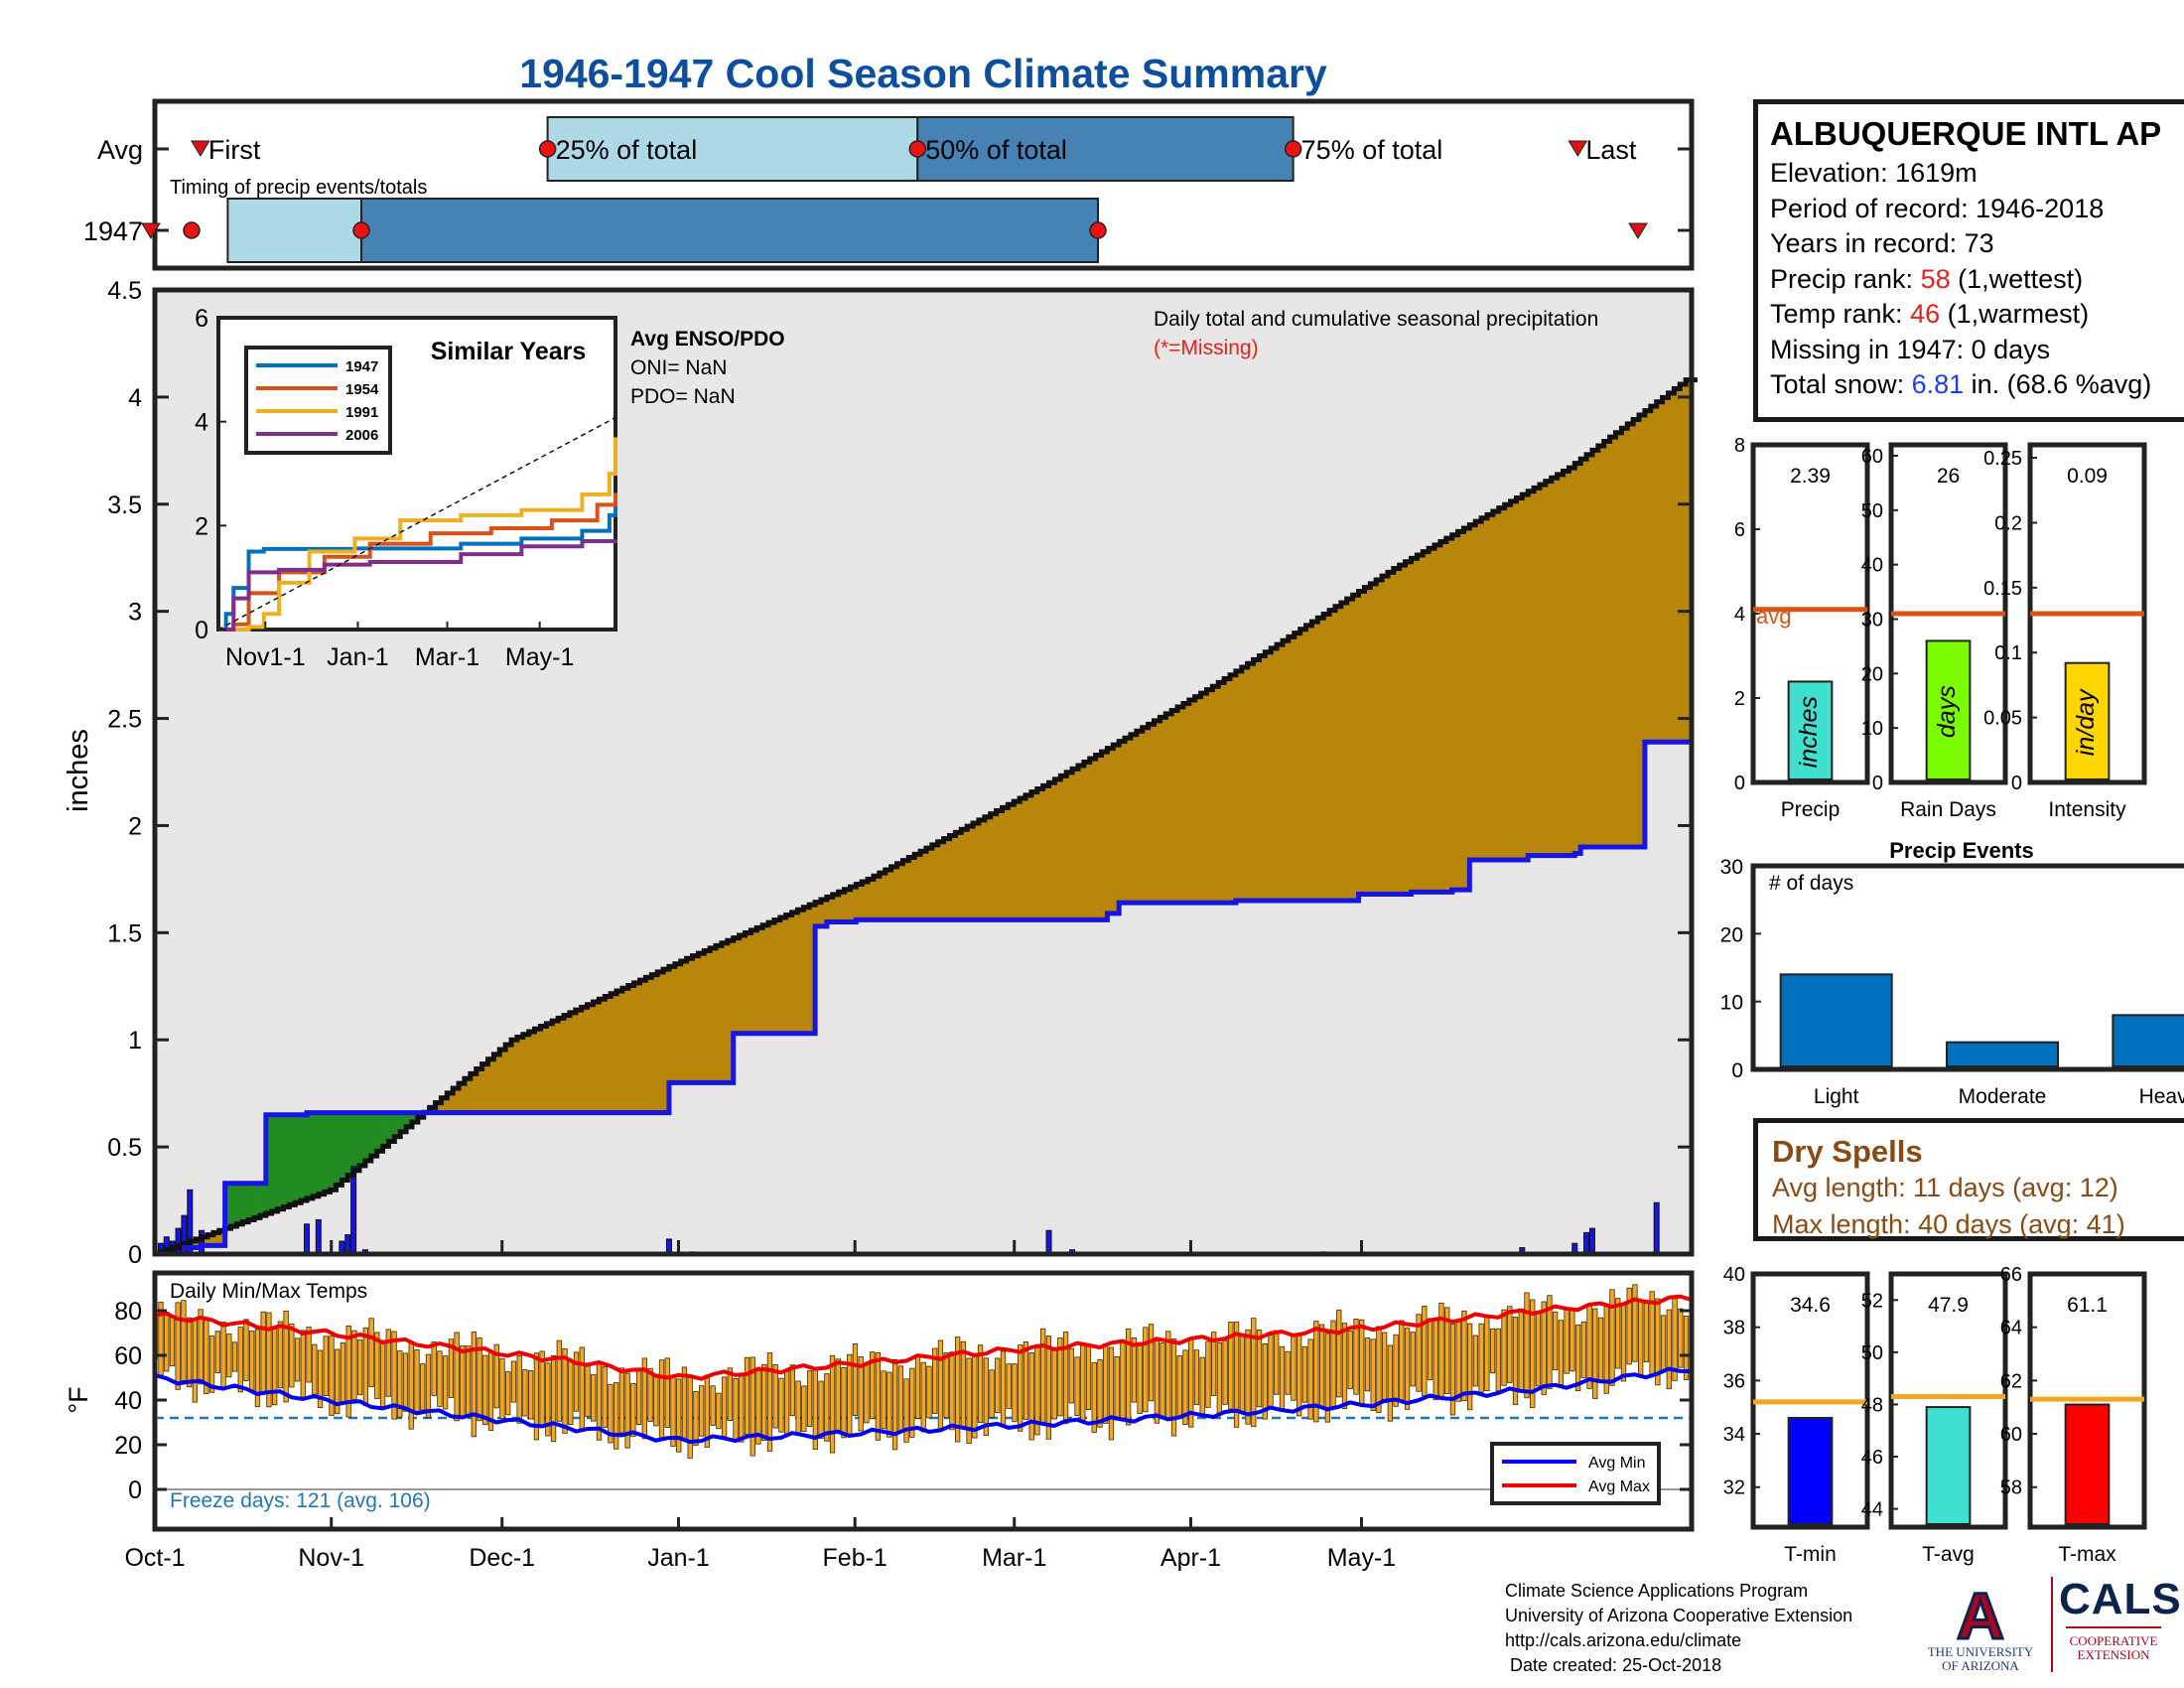 Image resolution: width=2184 pixels, height=1688 pixels. I want to click on summary-panel-tick-label: 50, so click(1872, 1353).